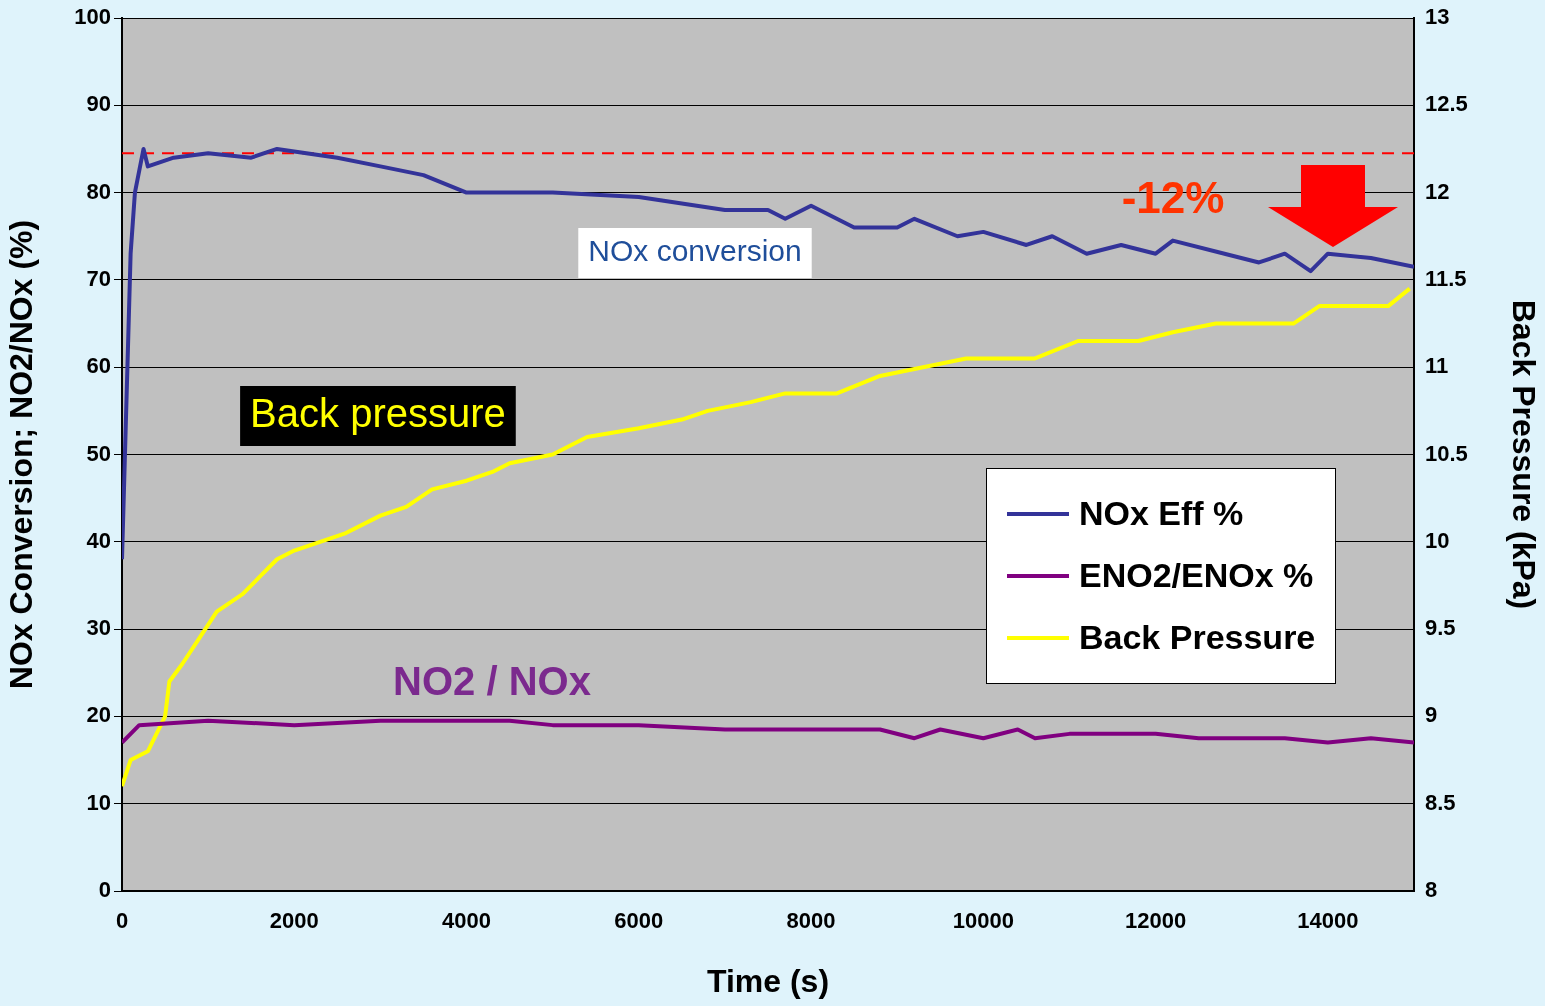 The width and height of the screenshot is (1545, 1006). Describe the element at coordinates (1440, 802) in the screenshot. I see `y2-tick-label: 8.5` at that location.